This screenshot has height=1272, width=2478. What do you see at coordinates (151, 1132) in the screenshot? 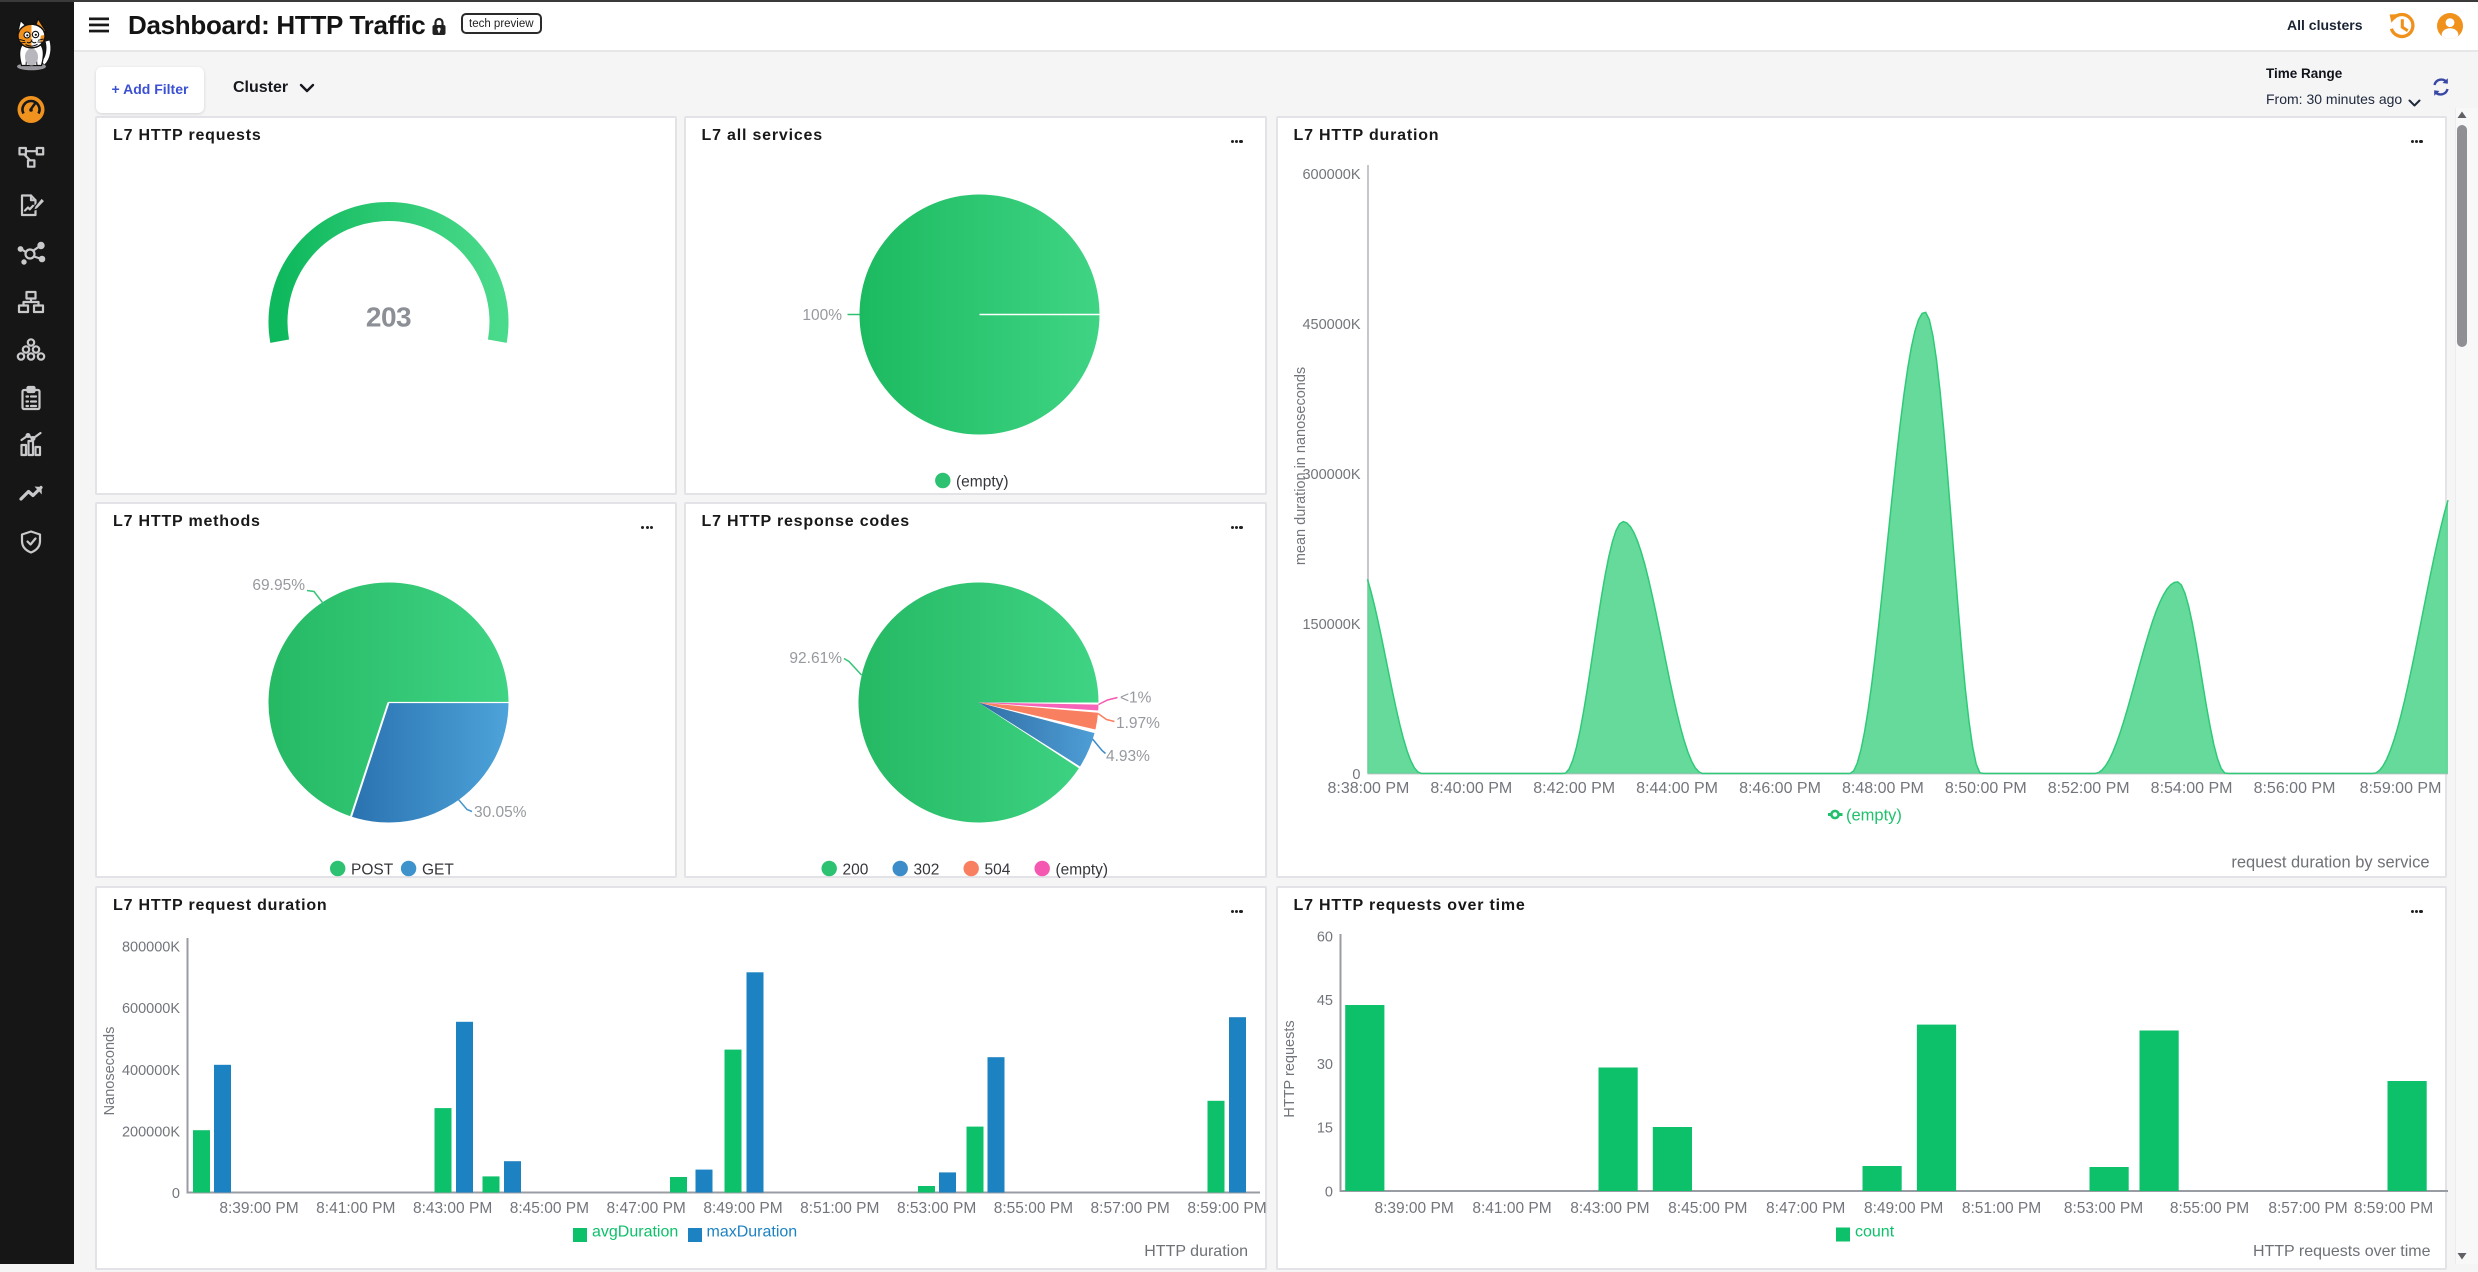
I see `svg-text: 200000K` at bounding box center [151, 1132].